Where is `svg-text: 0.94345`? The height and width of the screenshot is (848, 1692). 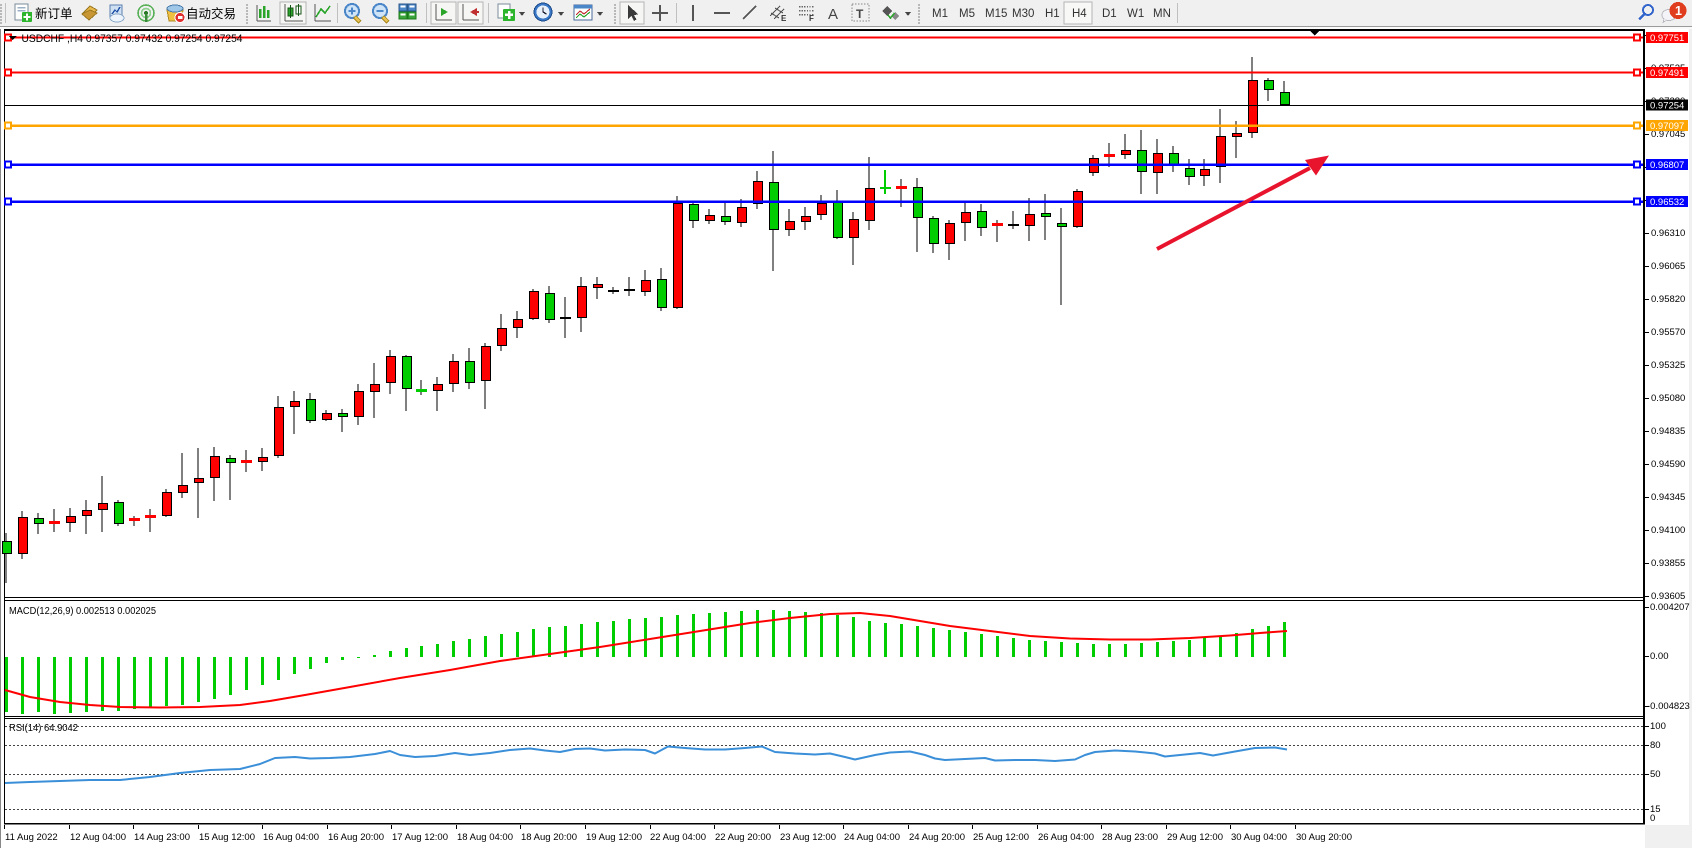 svg-text: 0.94345 is located at coordinates (1668, 497).